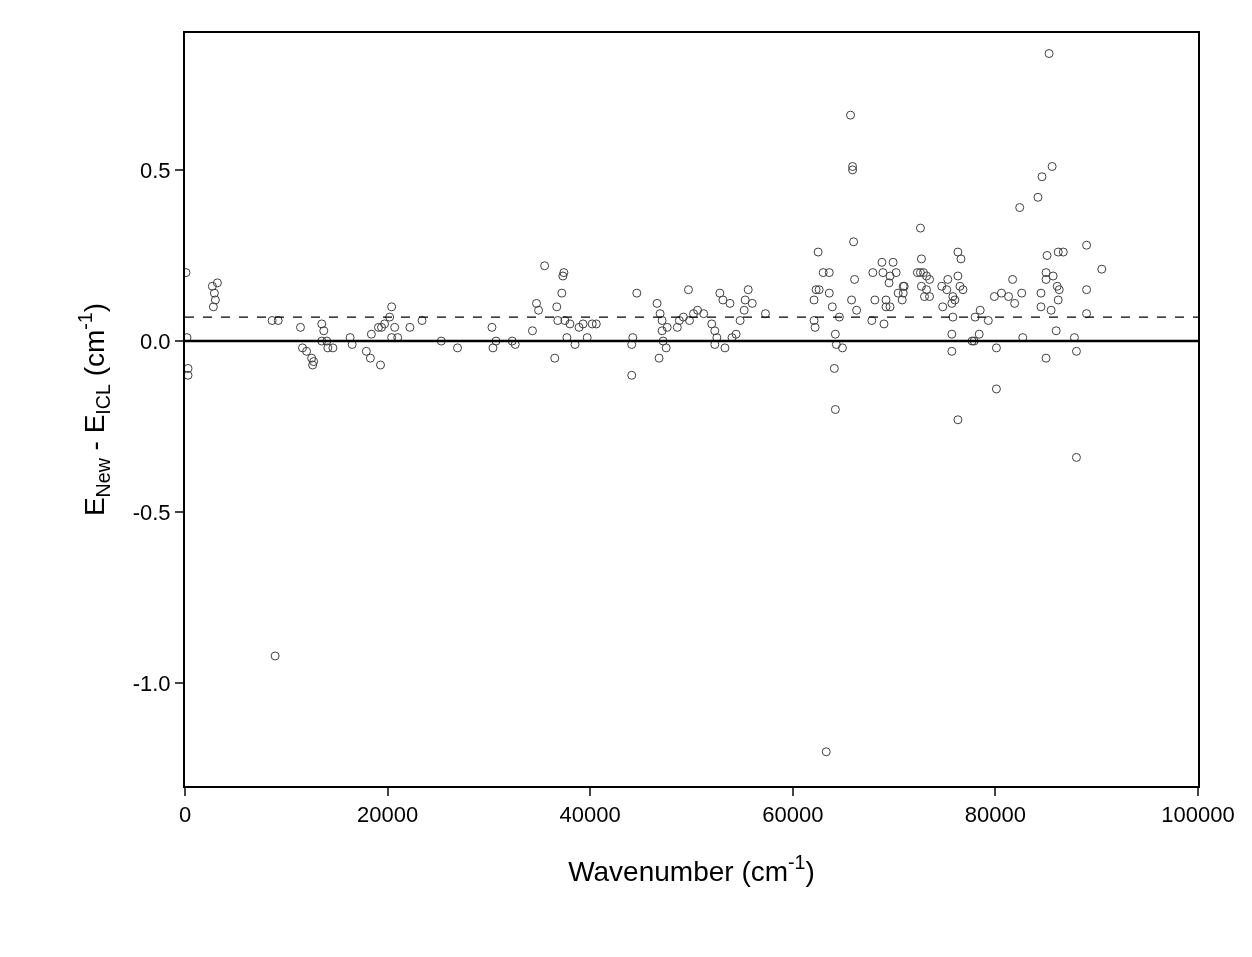 This screenshot has height=957, width=1252. What do you see at coordinates (151, 684) in the screenshot?
I see `y-tick-label: -1.0` at bounding box center [151, 684].